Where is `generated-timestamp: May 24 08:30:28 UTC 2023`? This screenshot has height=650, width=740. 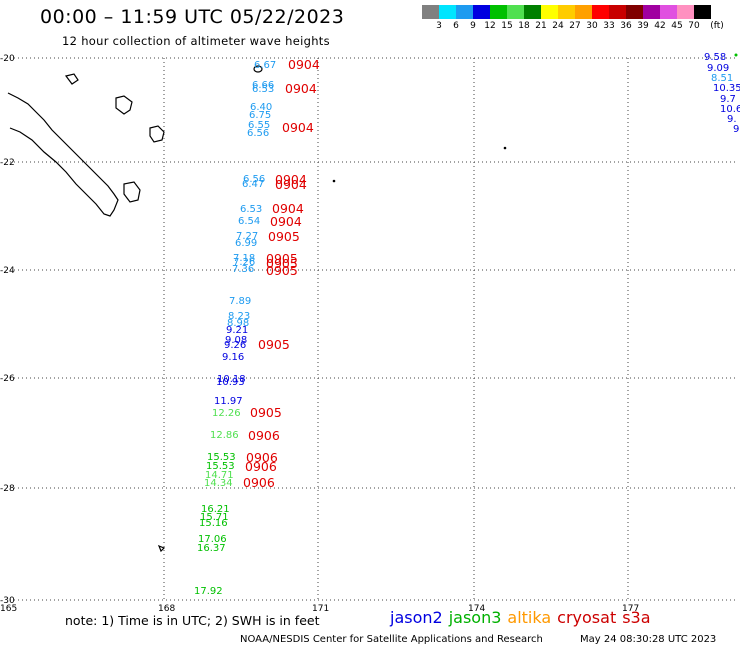 generated-timestamp: May 24 08:30:28 UTC 2023 is located at coordinates (648, 639).